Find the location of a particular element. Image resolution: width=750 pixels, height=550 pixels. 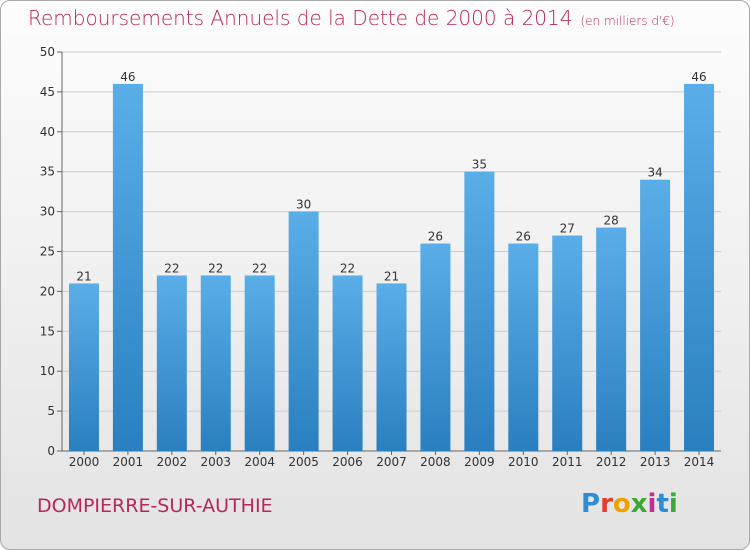

bar-2013 is located at coordinates (655, 315).